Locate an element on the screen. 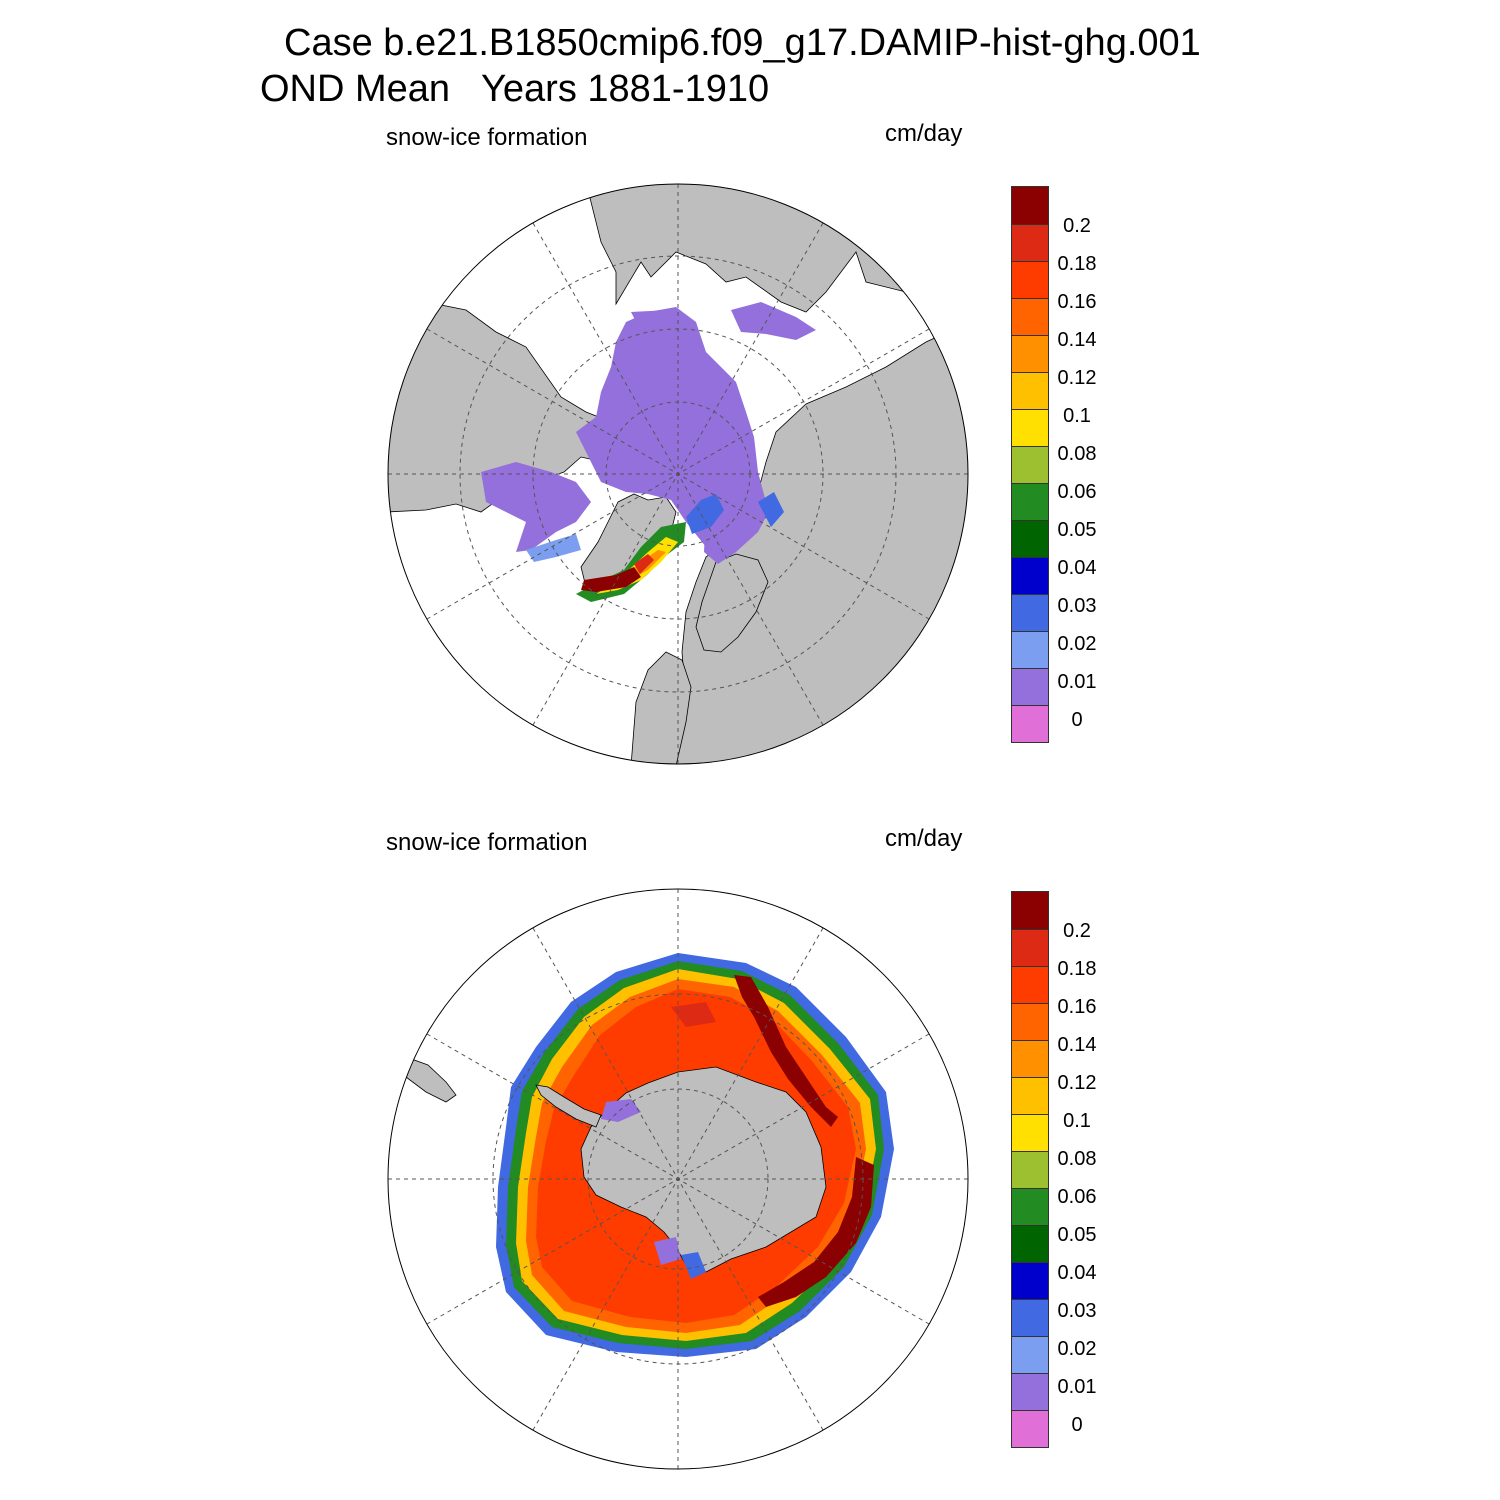  south-panel-units-label: cm/day is located at coordinates (924, 838).